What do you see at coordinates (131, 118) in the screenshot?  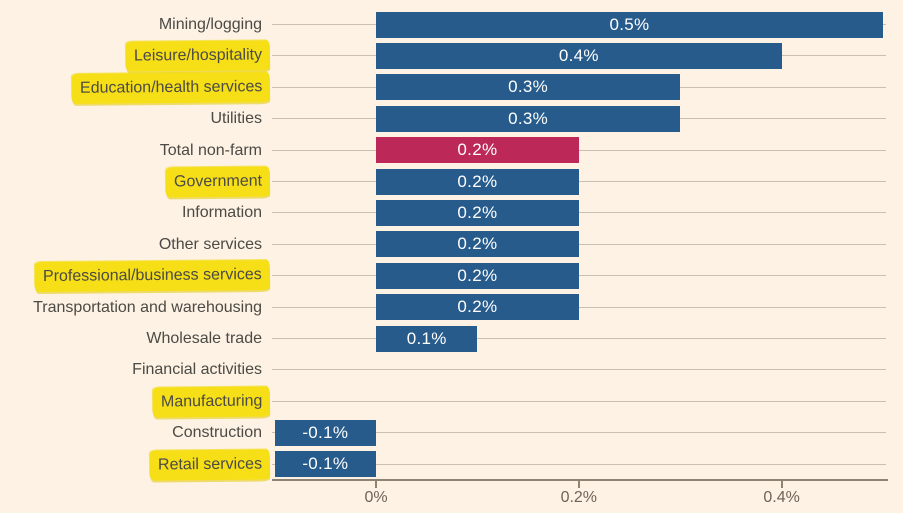 I see `category-label-row: Utilities` at bounding box center [131, 118].